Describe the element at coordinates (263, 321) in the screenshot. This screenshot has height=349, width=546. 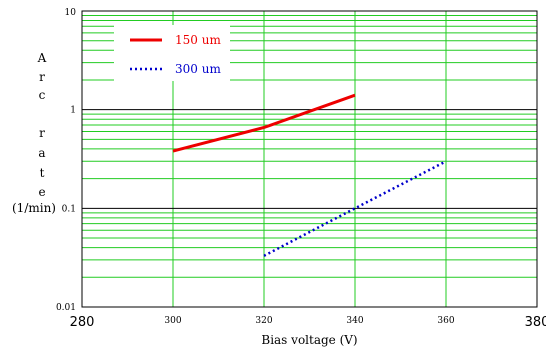
I see `x-tick-label-320: 320` at that location.